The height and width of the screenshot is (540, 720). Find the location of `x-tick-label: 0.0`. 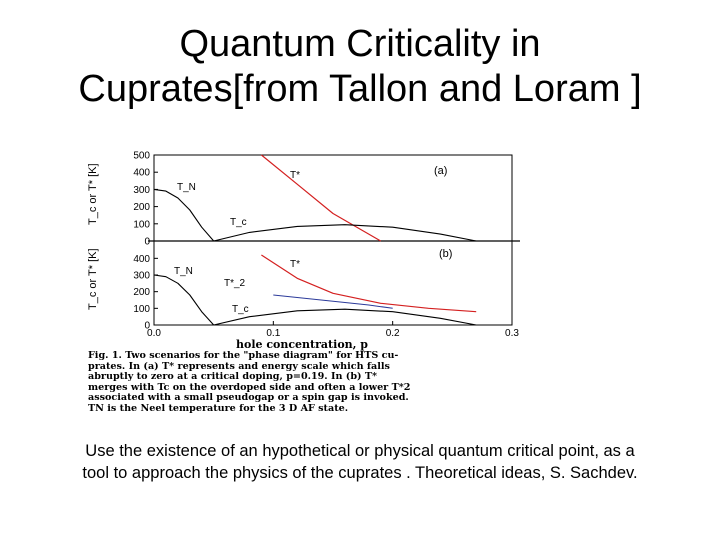

x-tick-label: 0.0 is located at coordinates (154, 333).